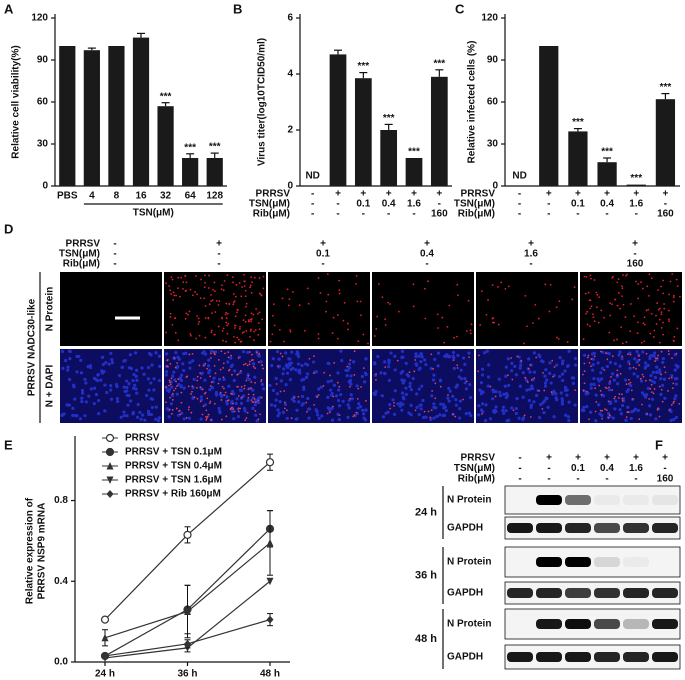 Image resolution: width=685 pixels, height=680 pixels. I want to click on bar, so click(214, 172).